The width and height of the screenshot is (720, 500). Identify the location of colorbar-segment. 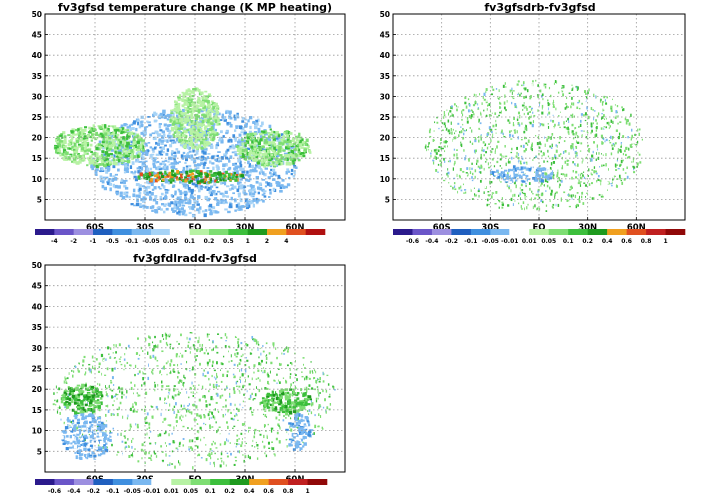
(422, 232).